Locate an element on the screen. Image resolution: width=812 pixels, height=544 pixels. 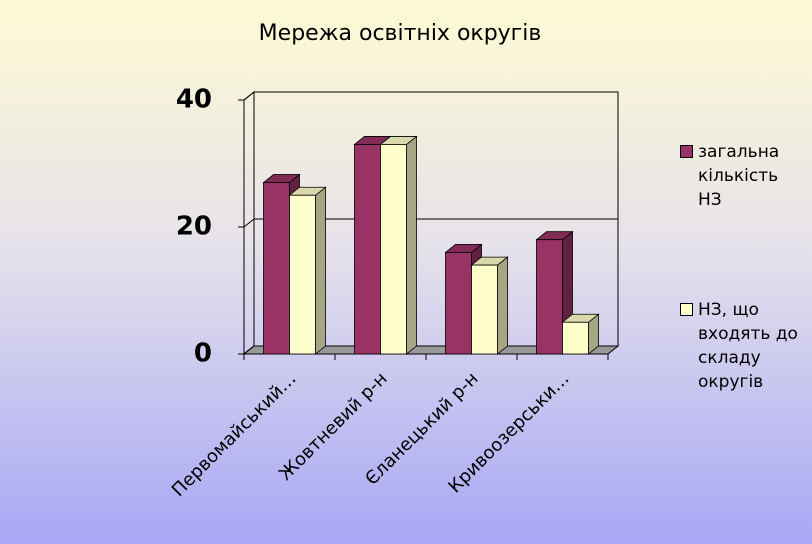
legend-item: НЗ, що входять до складу округів is located at coordinates (740, 346).